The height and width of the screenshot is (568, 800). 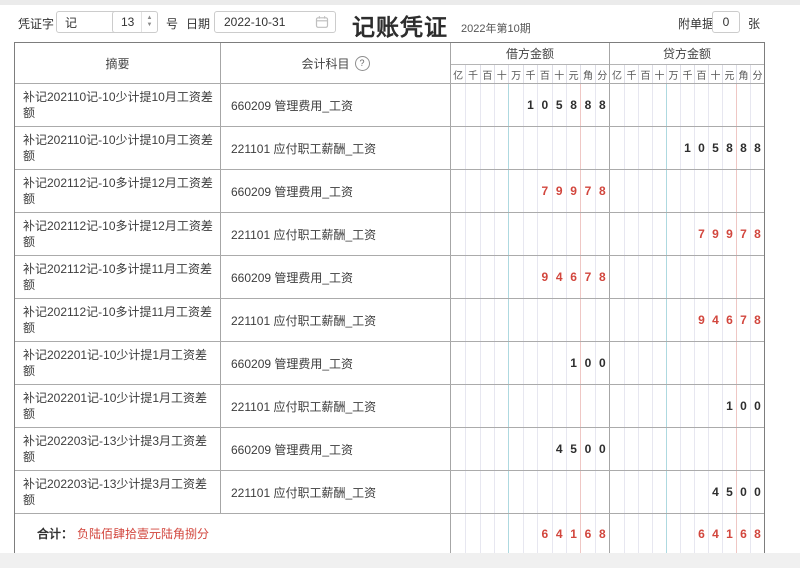 What do you see at coordinates (275, 22) in the screenshot?
I see `date-input: 2022-10-31` at bounding box center [275, 22].